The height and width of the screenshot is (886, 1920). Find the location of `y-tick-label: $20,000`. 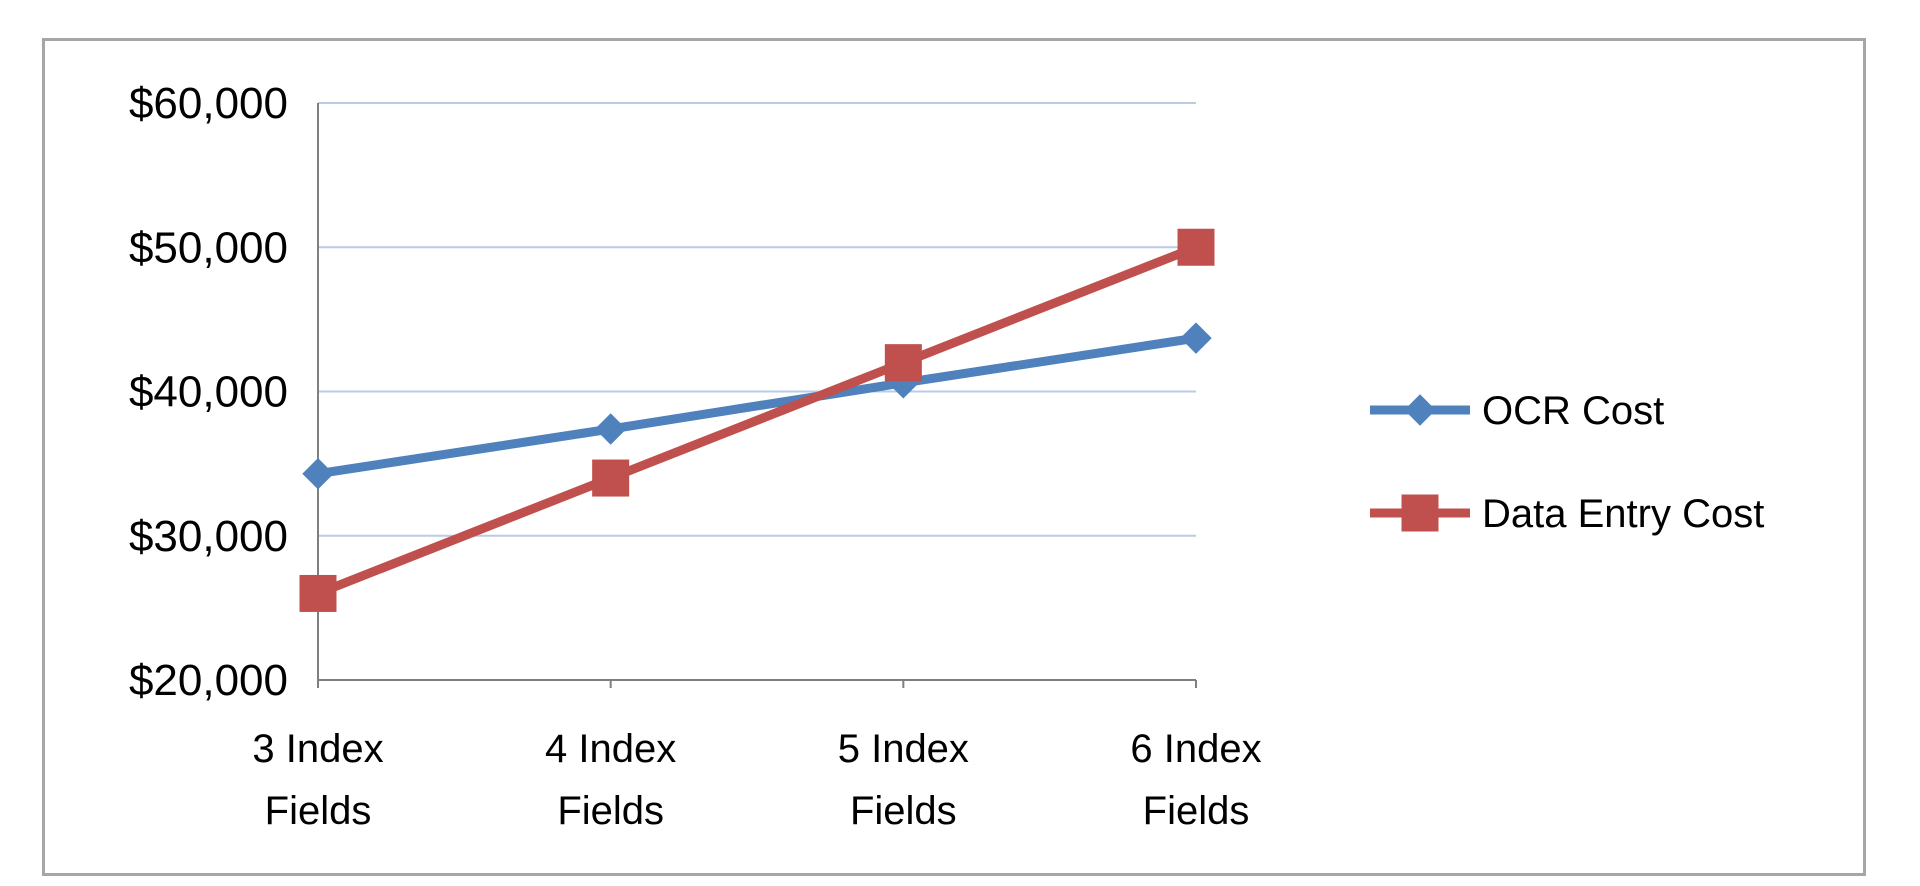

y-tick-label: $20,000 is located at coordinates (208, 680).